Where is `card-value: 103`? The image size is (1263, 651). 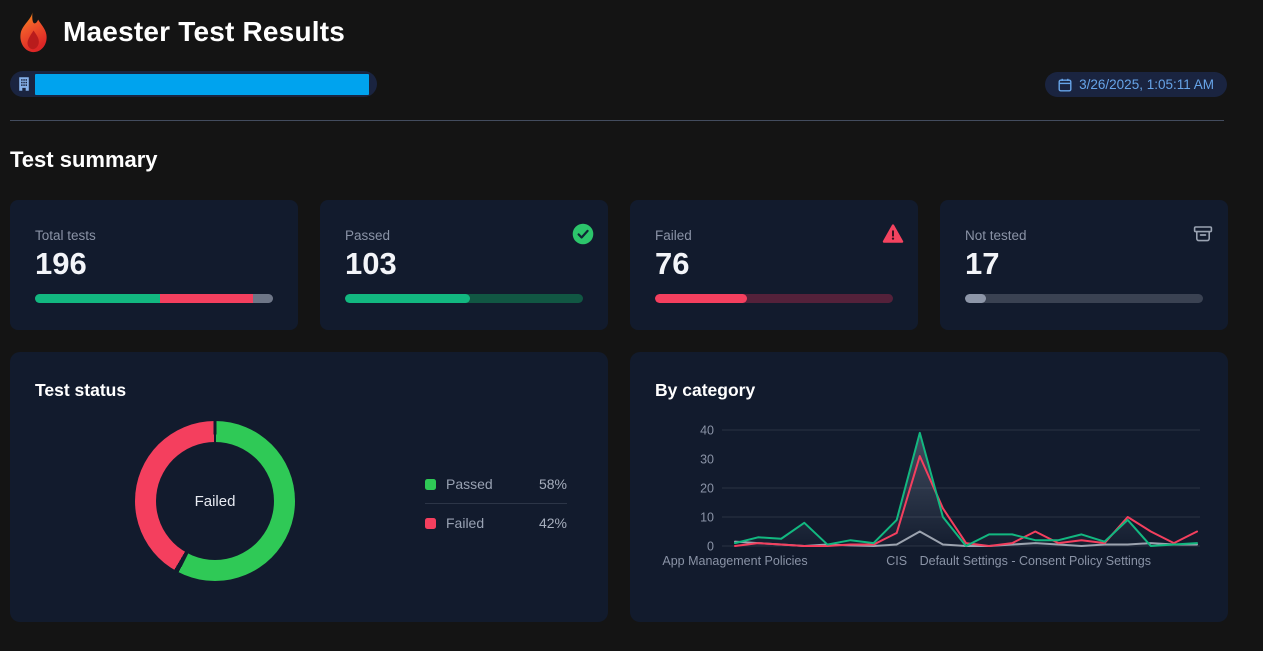 card-value: 103 is located at coordinates (371, 263).